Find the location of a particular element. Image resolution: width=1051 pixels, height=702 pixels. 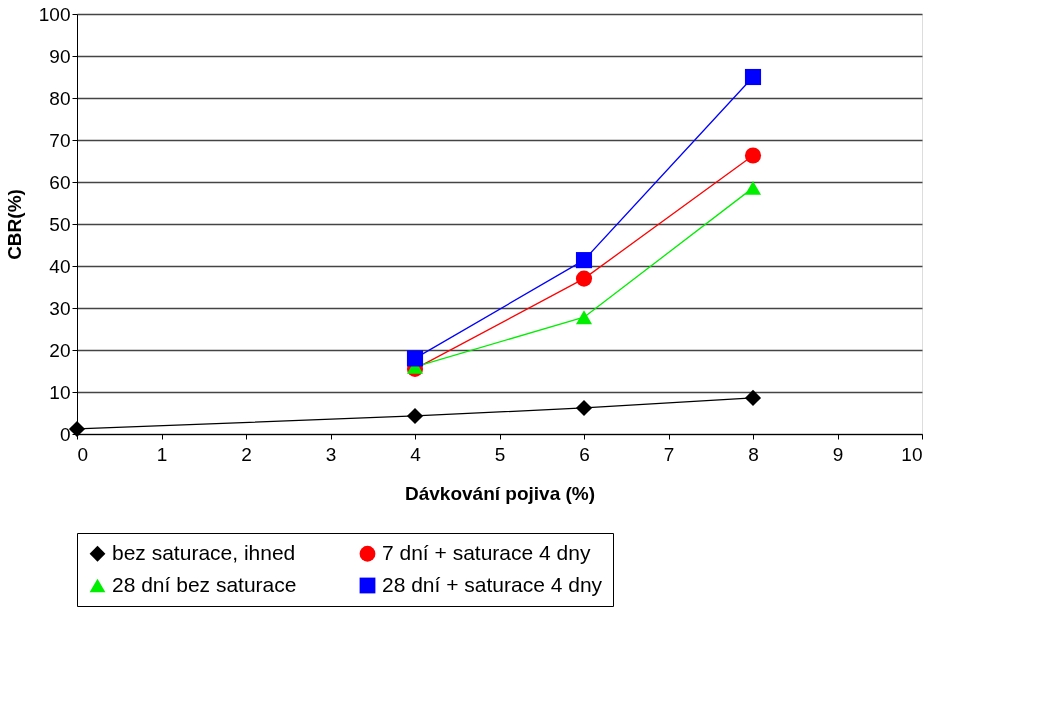

y-tick-label: 20 is located at coordinates (60, 350).